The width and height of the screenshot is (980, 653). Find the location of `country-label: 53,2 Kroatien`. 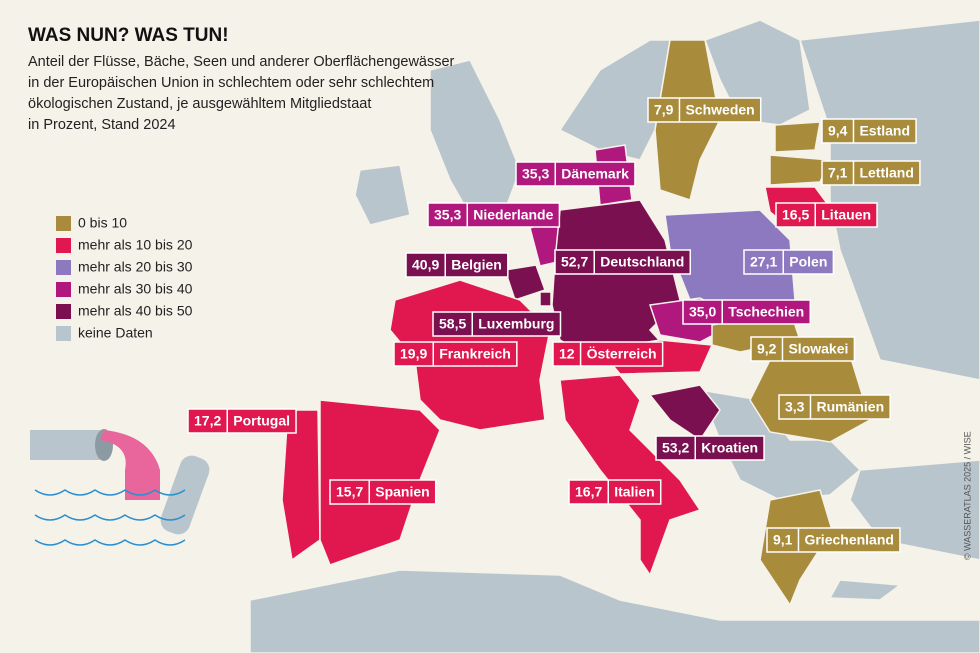

country-label: 53,2 Kroatien is located at coordinates (710, 448).